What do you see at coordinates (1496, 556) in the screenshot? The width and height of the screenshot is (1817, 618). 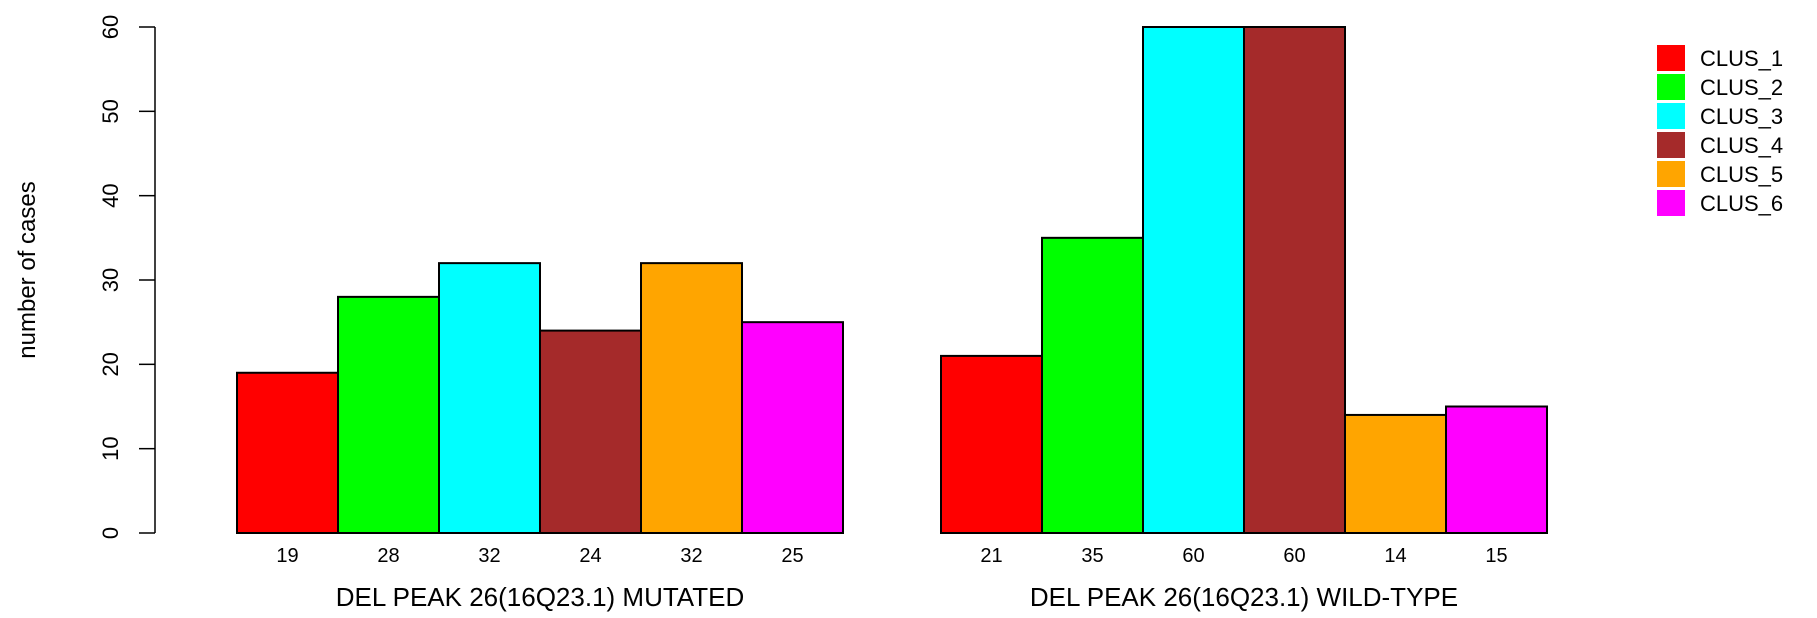 I see `bar-count-label: 15` at bounding box center [1496, 556].